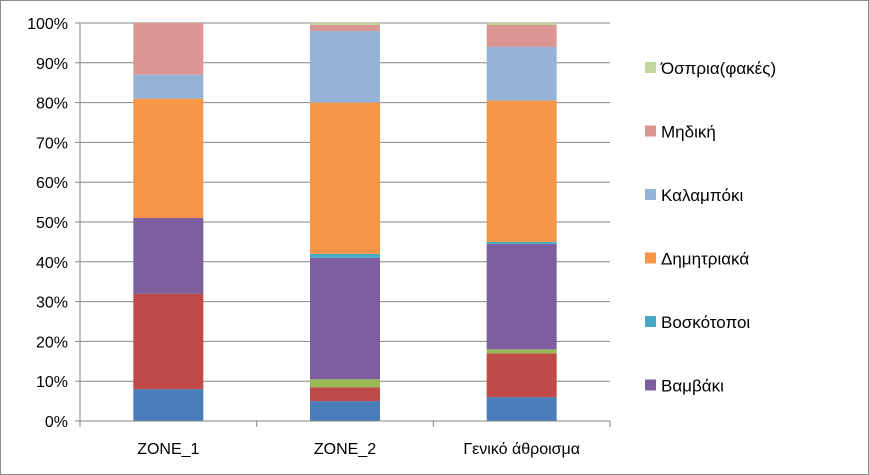  I want to click on legend-label: Καλαμπόκι, so click(702, 195).